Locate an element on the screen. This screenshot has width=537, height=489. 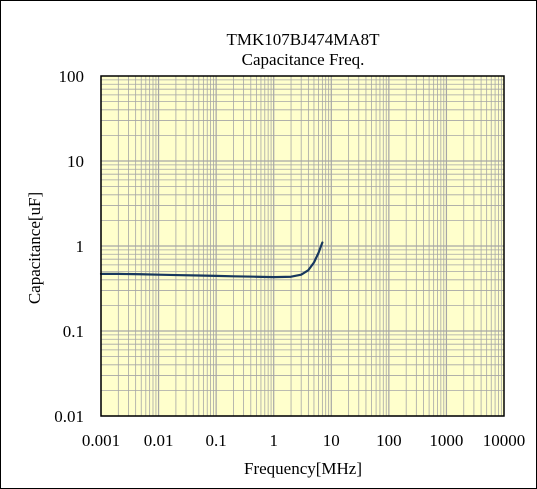
x-tick-label: 0.01 is located at coordinates (159, 440).